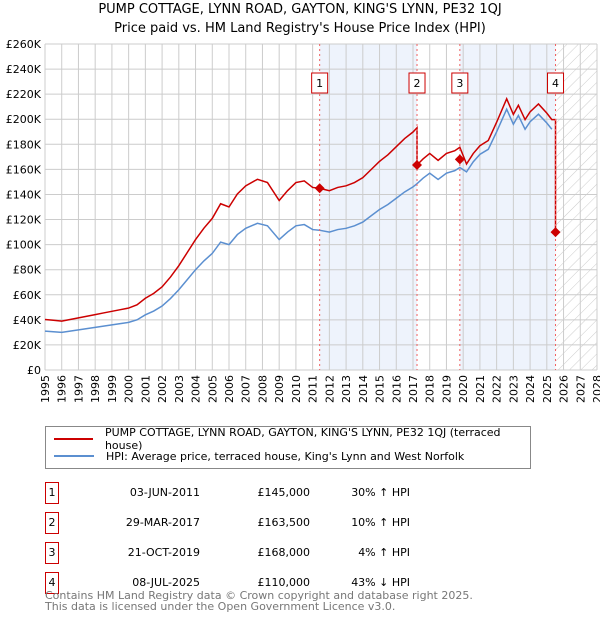 The width and height of the screenshot is (600, 620). Describe the element at coordinates (24, 69) in the screenshot. I see `y-tick-label: £240K` at that location.